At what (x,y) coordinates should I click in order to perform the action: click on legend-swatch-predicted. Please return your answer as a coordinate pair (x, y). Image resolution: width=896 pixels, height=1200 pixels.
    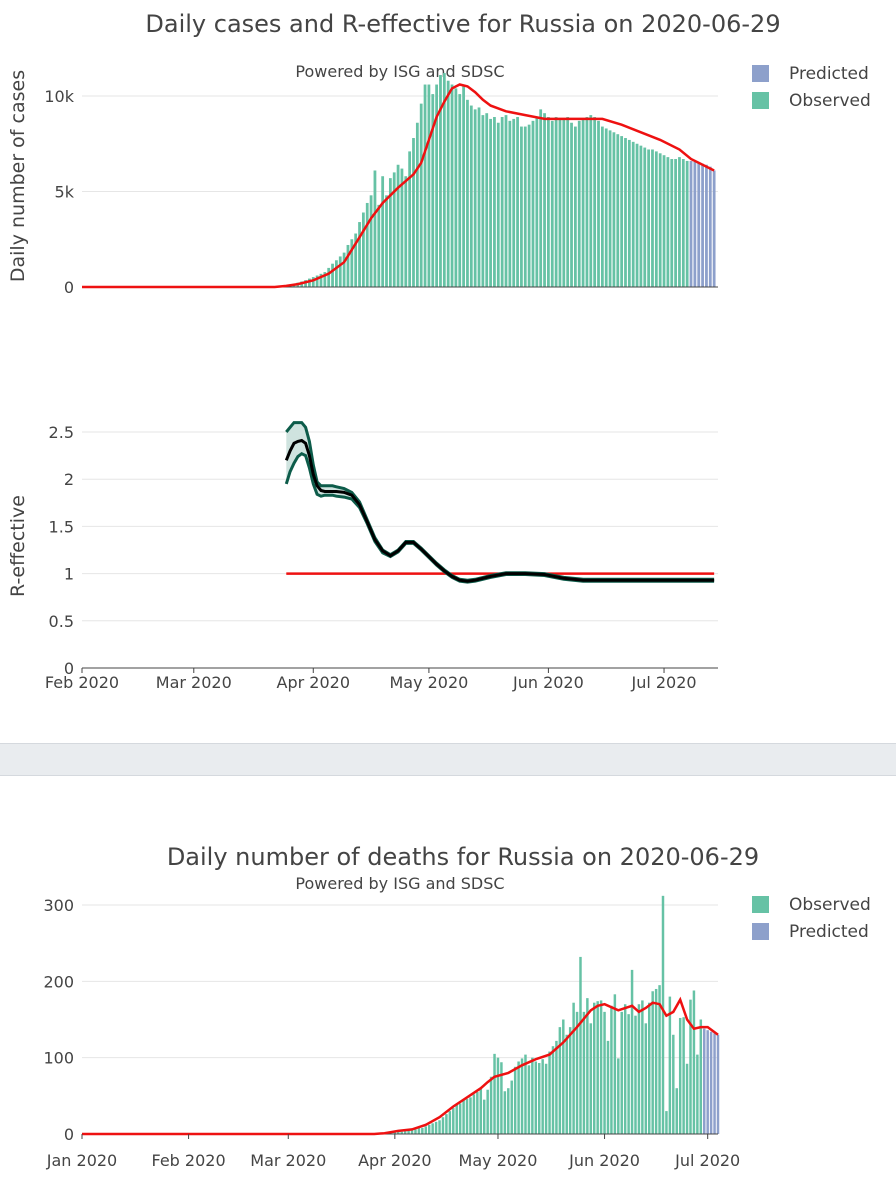
    Looking at the image, I should click on (760, 73).